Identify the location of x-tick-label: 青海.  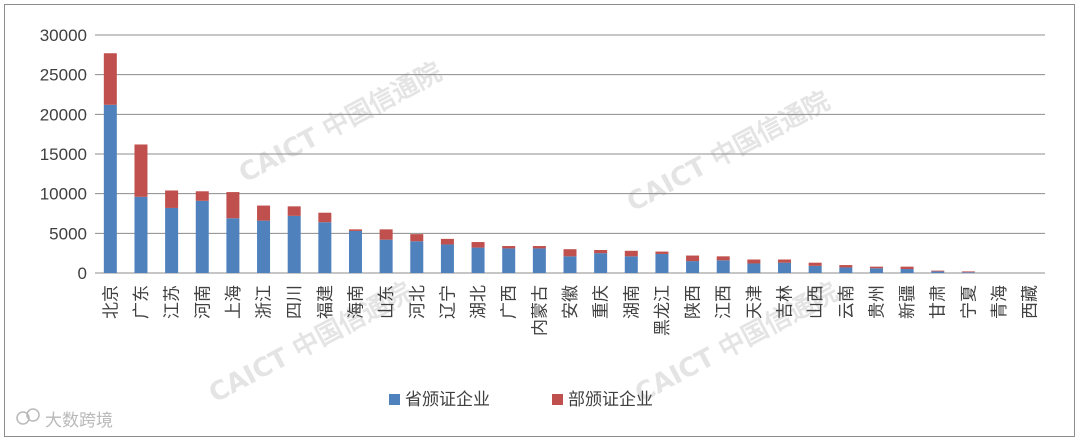
(1000, 302).